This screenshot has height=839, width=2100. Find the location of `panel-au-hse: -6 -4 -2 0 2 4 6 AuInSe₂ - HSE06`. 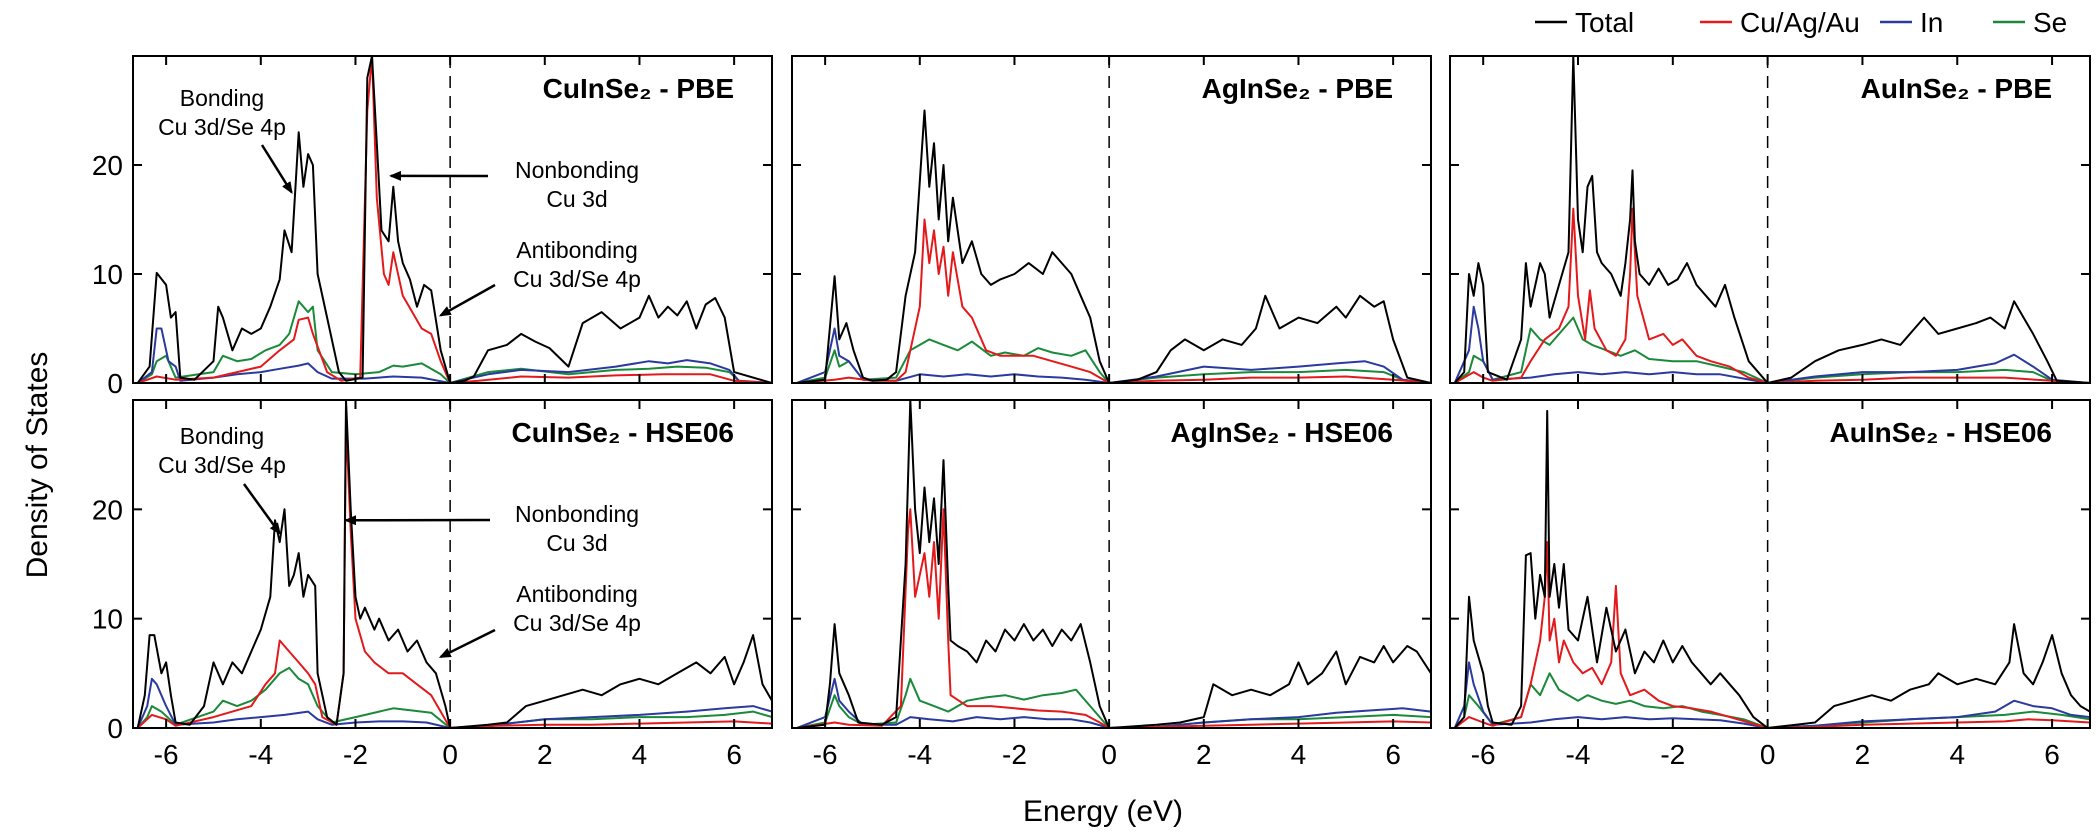

panel-au-hse: -6 -4 -2 0 2 4 6 AuInSe₂ - HSE06 is located at coordinates (1770, 584).